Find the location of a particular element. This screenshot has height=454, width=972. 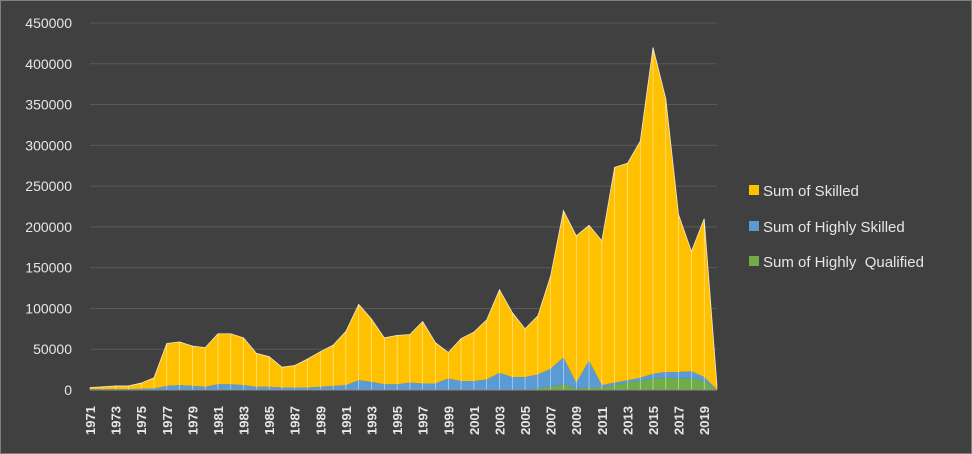

x-tick-label: 1971 is located at coordinates (90, 420).